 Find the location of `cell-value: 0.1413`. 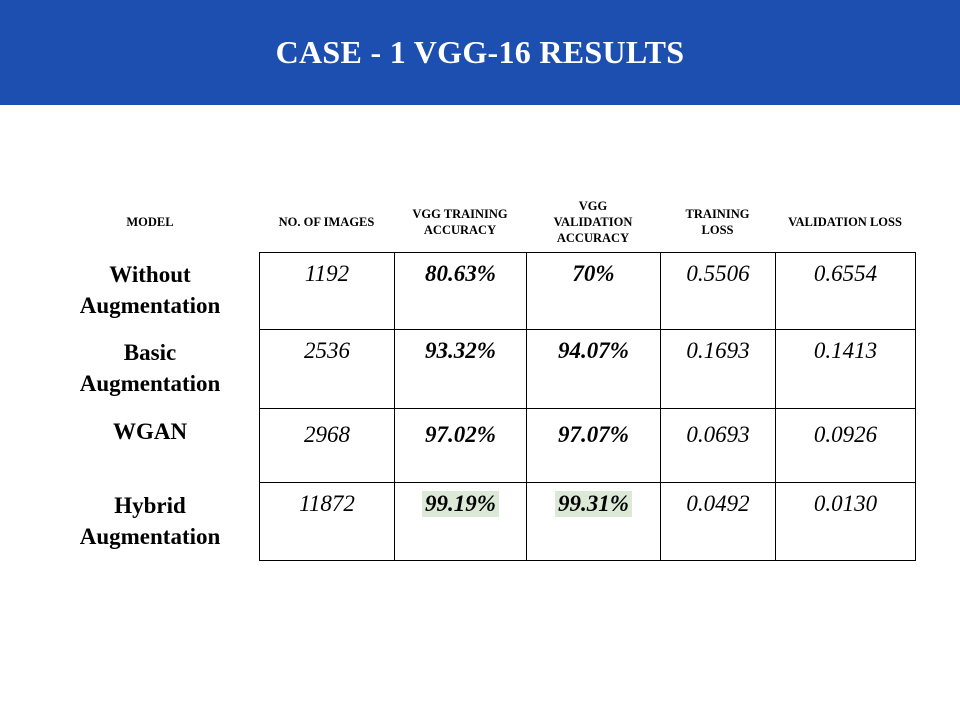

cell-value: 0.1413 is located at coordinates (845, 350).